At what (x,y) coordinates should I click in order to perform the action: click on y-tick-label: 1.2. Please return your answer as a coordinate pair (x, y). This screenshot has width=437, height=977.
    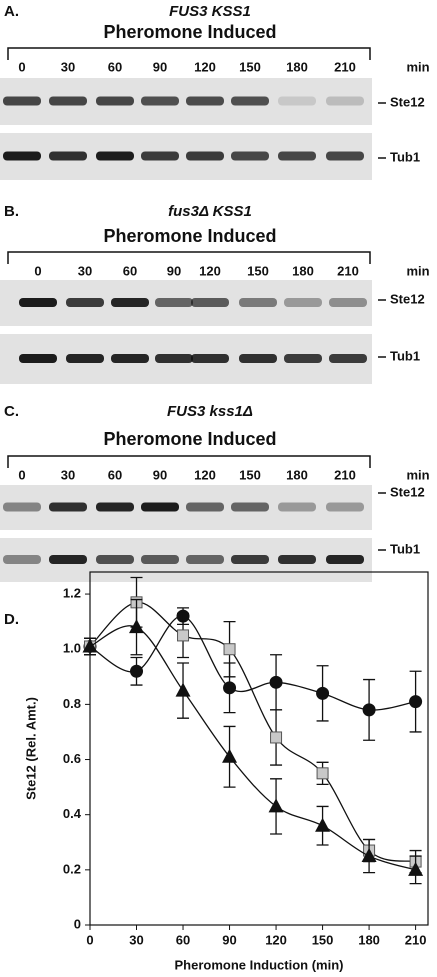
    Looking at the image, I should click on (72, 593).